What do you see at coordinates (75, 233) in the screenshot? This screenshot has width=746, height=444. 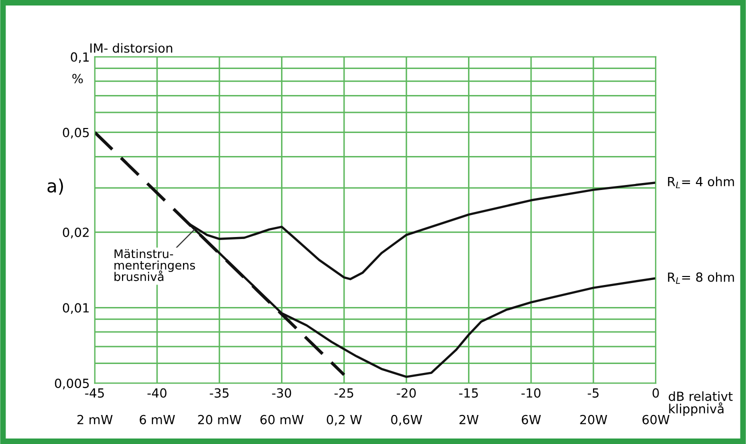 I see `y-tick-label: 0,02` at bounding box center [75, 233].